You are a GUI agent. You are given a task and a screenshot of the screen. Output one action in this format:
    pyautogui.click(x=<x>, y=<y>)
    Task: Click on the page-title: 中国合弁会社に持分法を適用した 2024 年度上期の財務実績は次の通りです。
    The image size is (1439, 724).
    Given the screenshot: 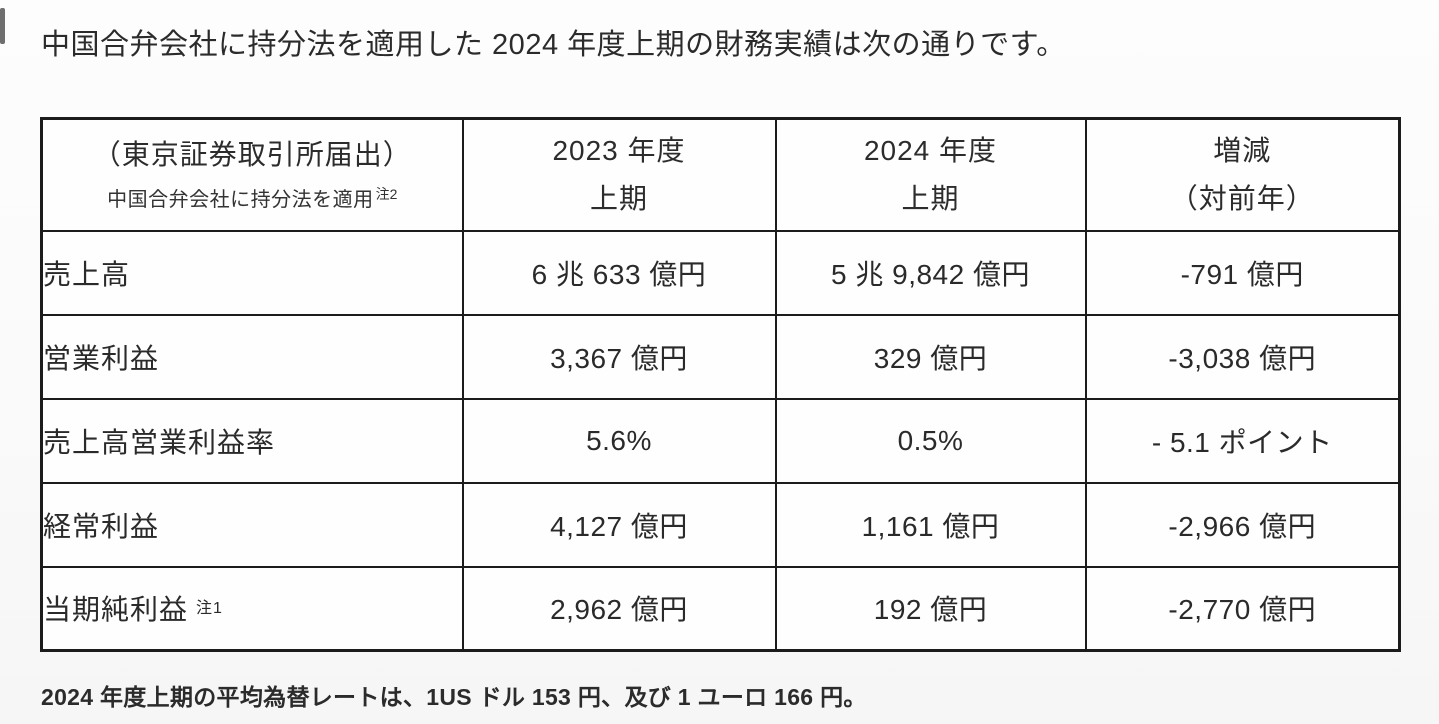 What is the action you would take?
    pyautogui.click(x=553, y=45)
    